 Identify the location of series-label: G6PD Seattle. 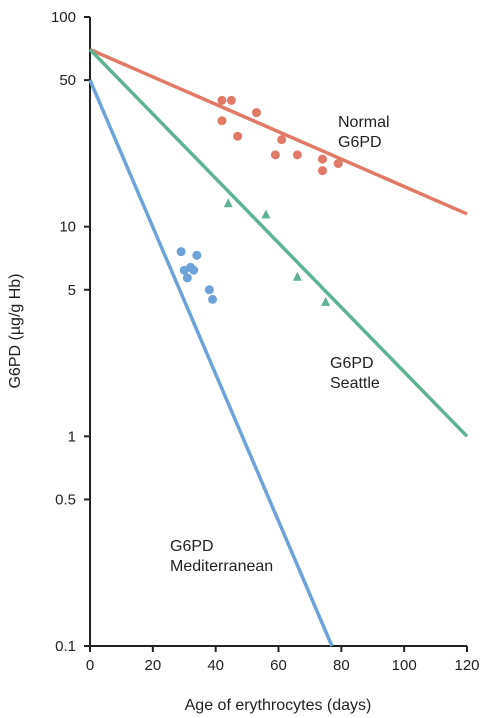
(355, 373).